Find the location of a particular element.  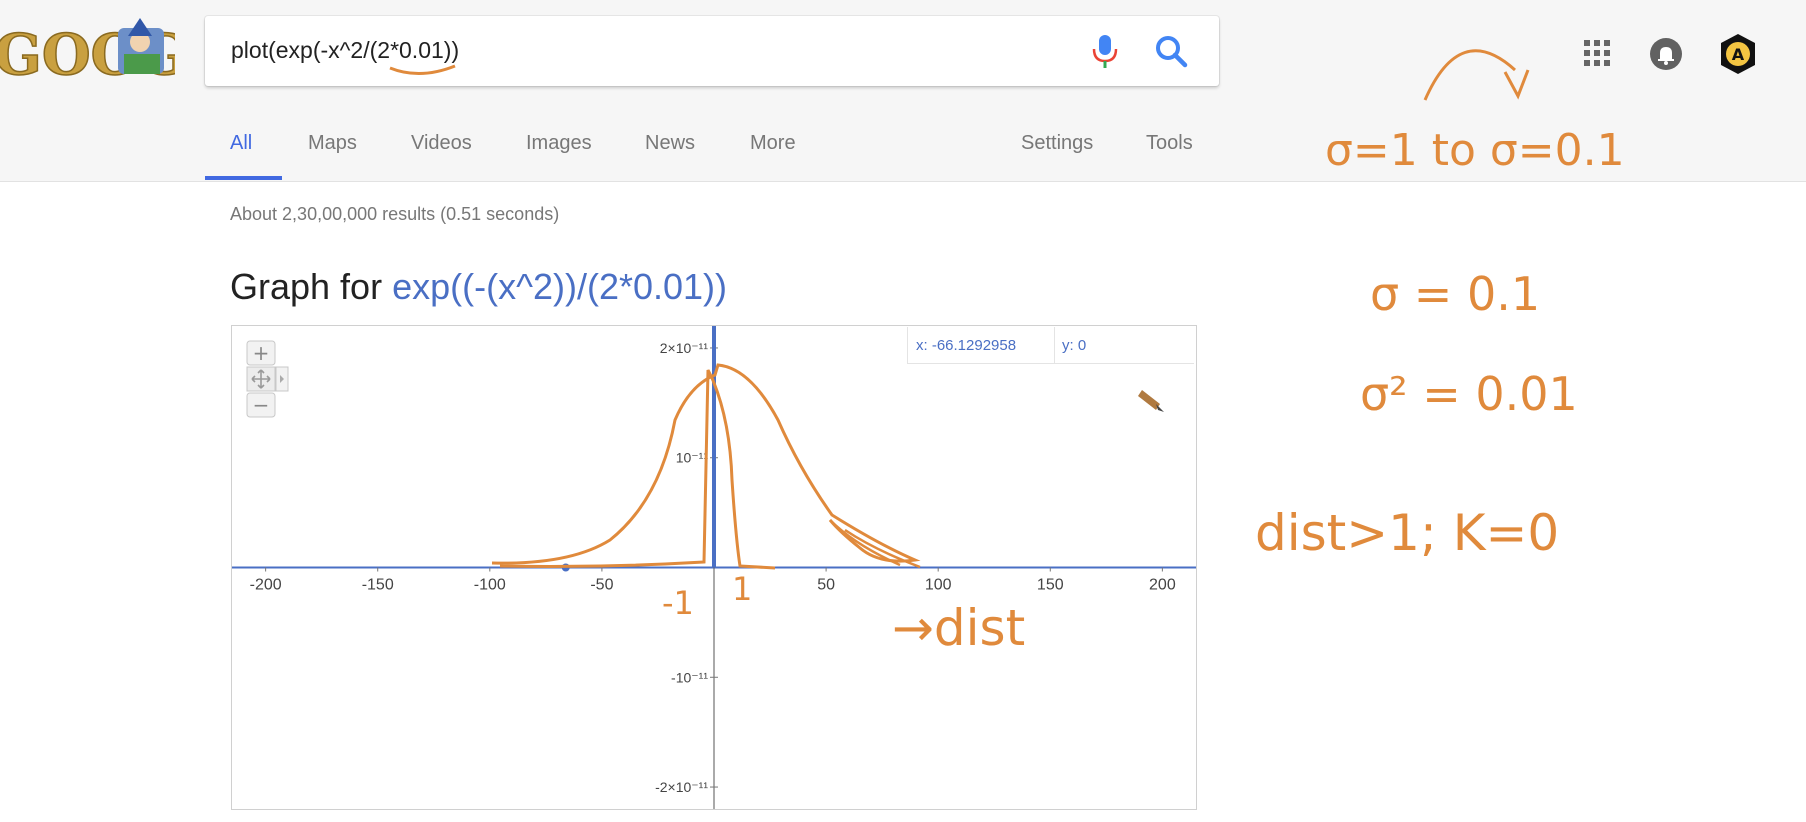

coordinate-readout: x: -66.1292958 y: 0 is located at coordinates (1050, 345).